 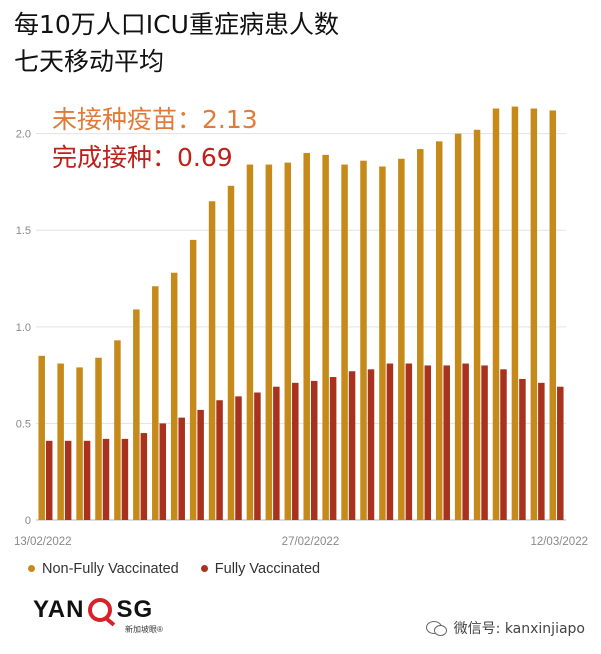 What do you see at coordinates (59, 609) in the screenshot?
I see `logo-text-left: YAN` at bounding box center [59, 609].